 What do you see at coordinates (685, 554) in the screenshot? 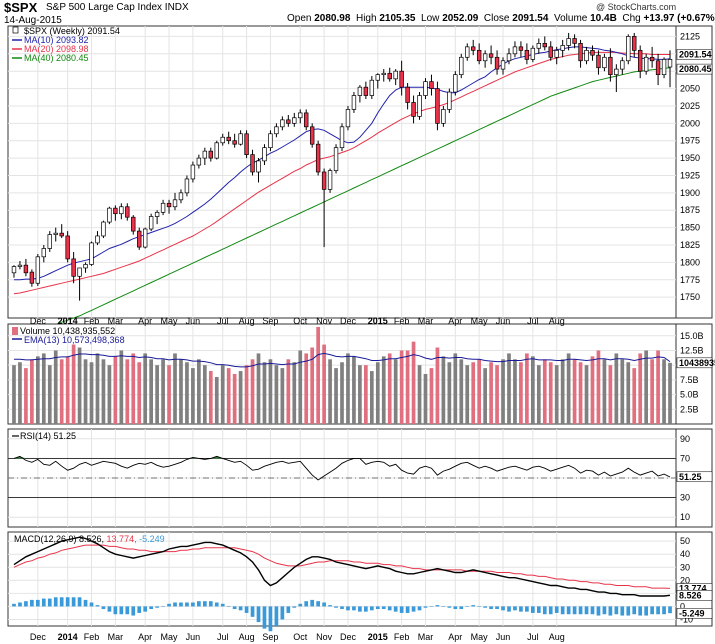
I see `macd-y-tick-label: 40` at bounding box center [685, 554].